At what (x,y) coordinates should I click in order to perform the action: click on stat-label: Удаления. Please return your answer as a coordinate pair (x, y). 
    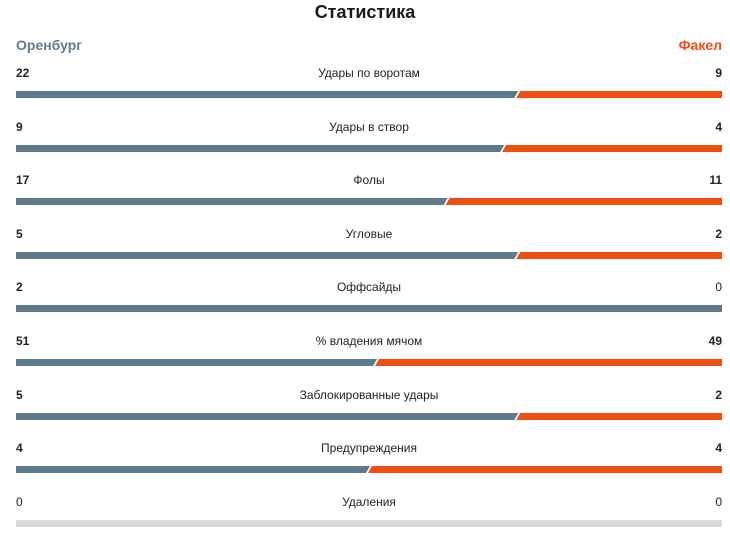
    Looking at the image, I should click on (369, 501).